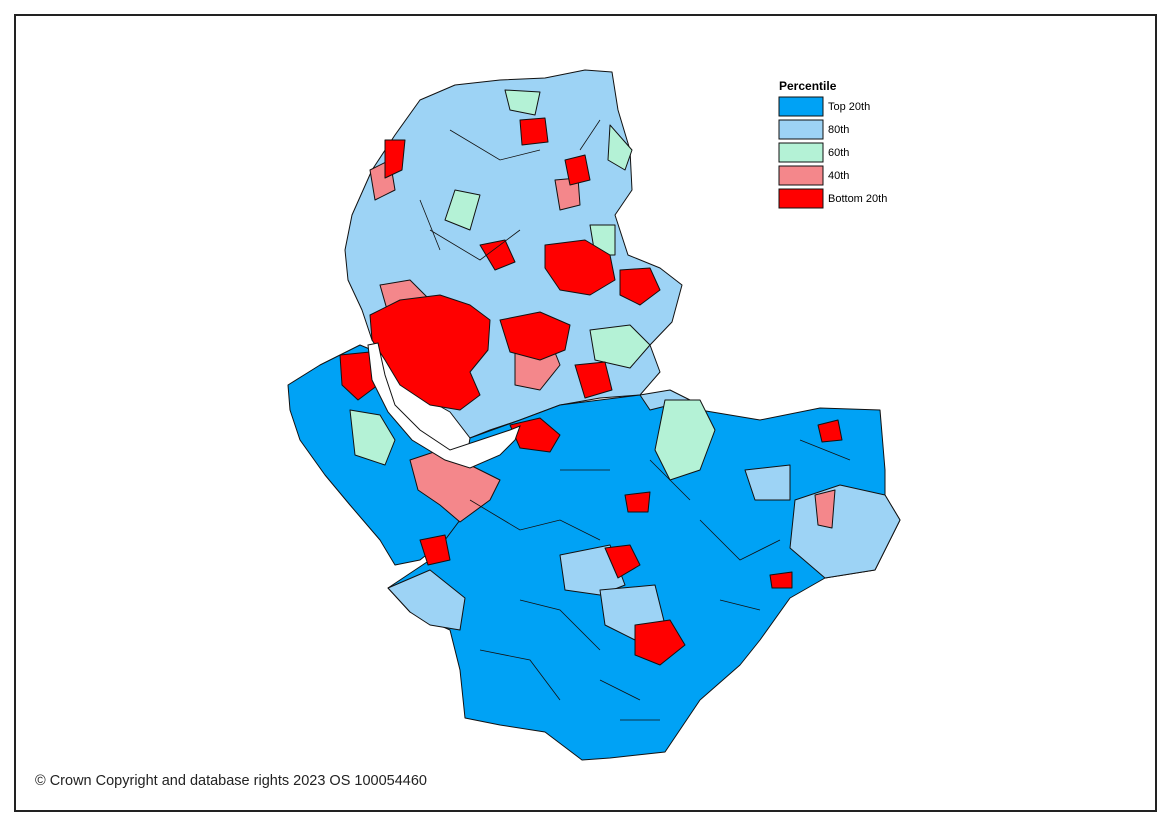 This screenshot has width=1173, height=830. I want to click on legend-label: 40th, so click(838, 176).